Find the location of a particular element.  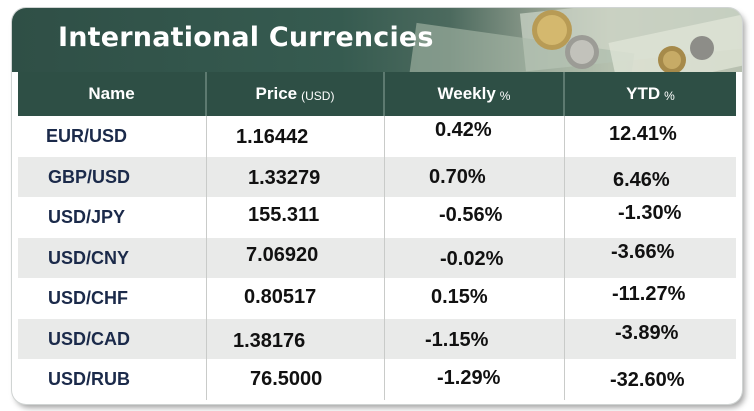

table-header: Name Price (USD) Weekly % YTD % is located at coordinates (377, 94).